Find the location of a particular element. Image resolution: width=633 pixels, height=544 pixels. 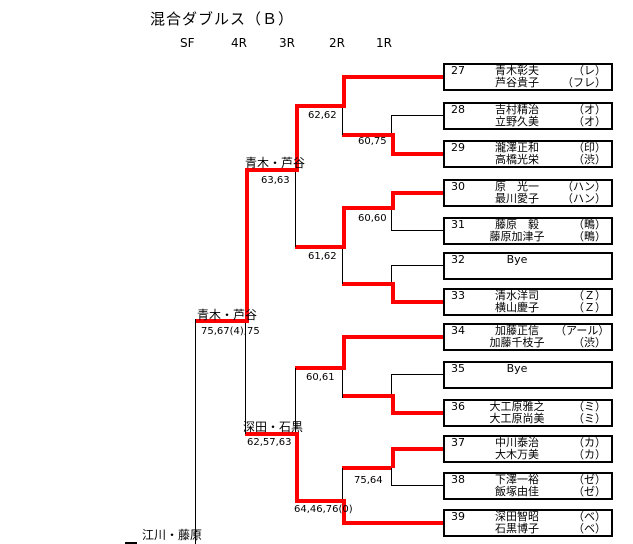

seed-number: 38 is located at coordinates (458, 479).